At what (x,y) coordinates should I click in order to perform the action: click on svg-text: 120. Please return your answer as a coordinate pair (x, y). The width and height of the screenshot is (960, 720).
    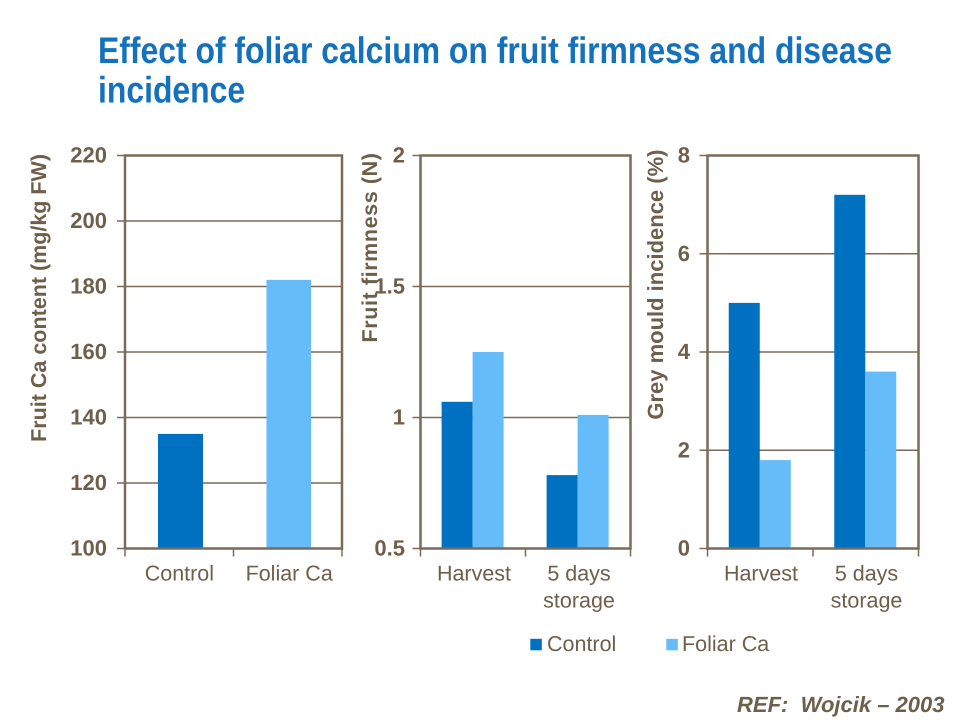
    Looking at the image, I should click on (88, 482).